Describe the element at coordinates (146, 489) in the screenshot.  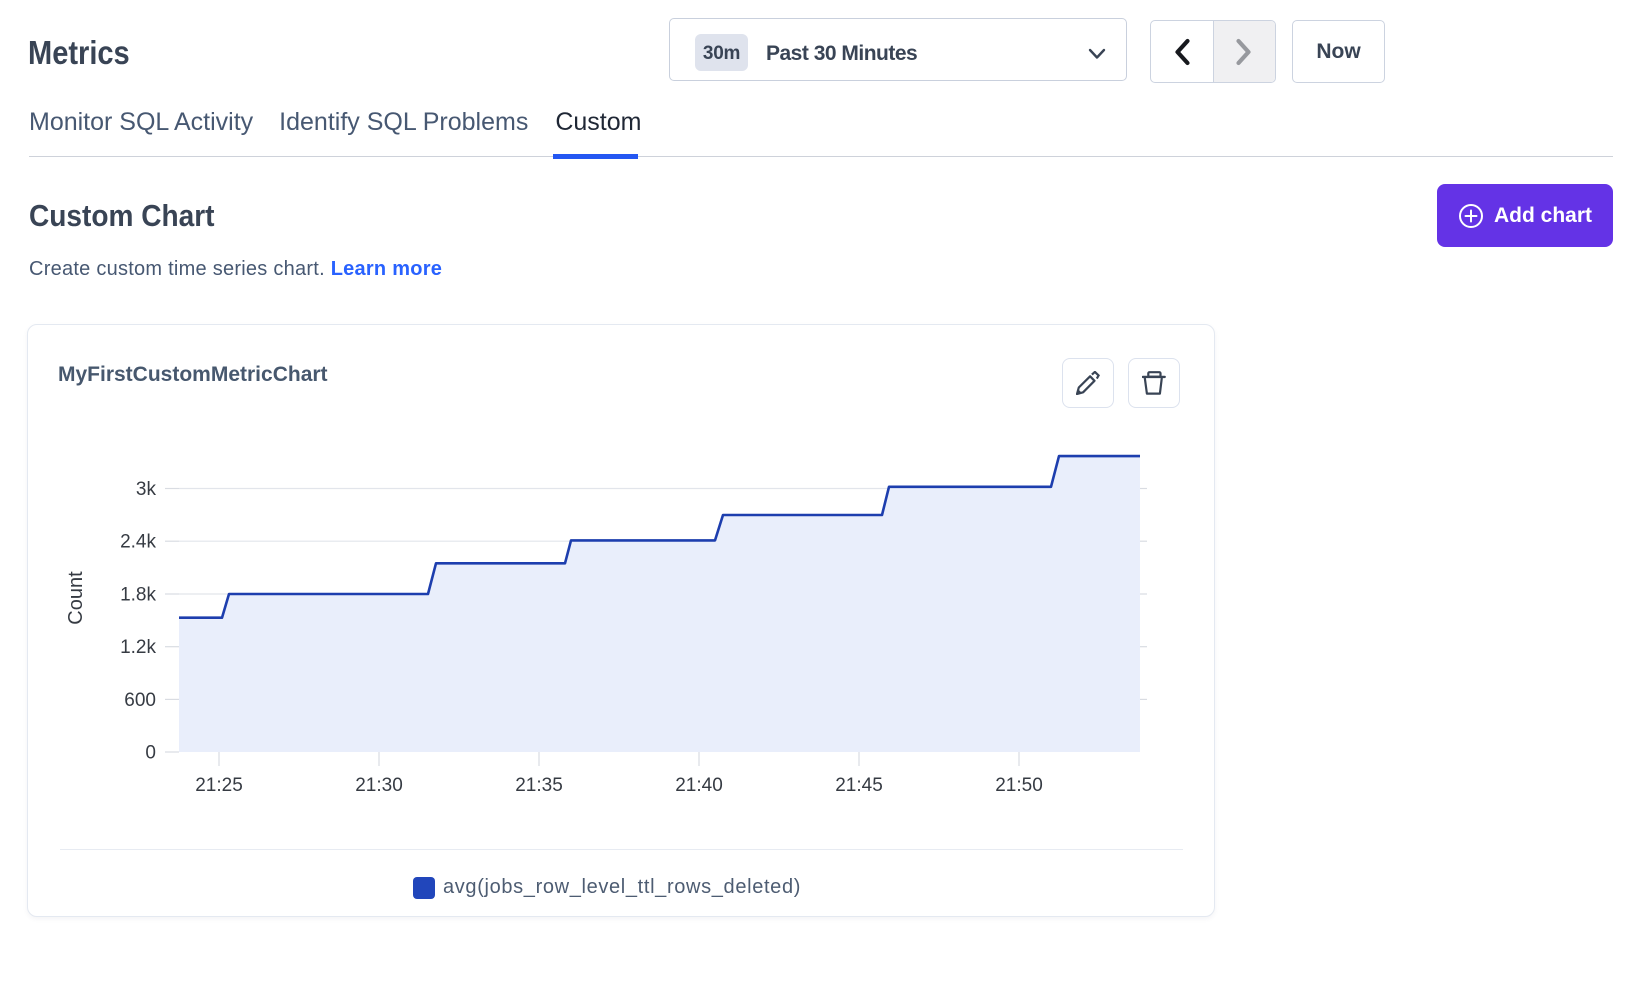
I see `svg-text: 3k` at that location.